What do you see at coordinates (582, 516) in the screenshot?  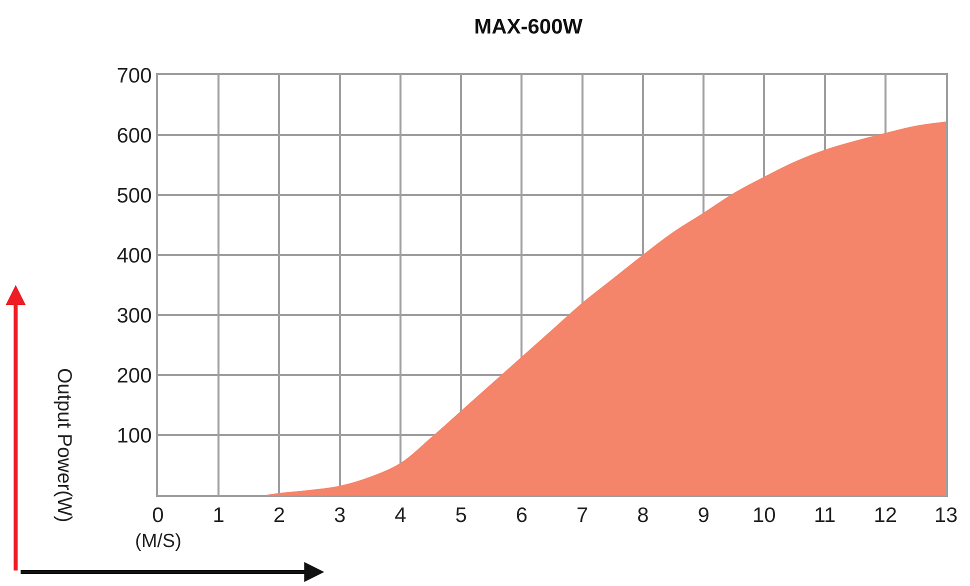 I see `x-tick-label: 7` at bounding box center [582, 516].